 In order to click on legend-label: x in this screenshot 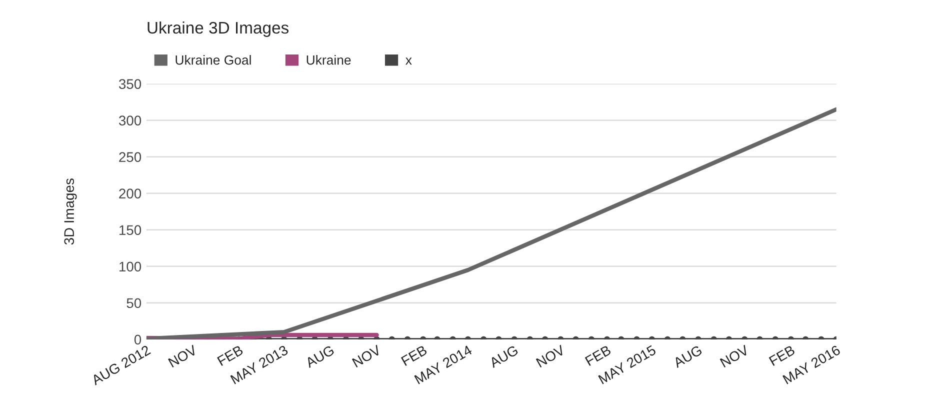, I will do `click(409, 61)`.